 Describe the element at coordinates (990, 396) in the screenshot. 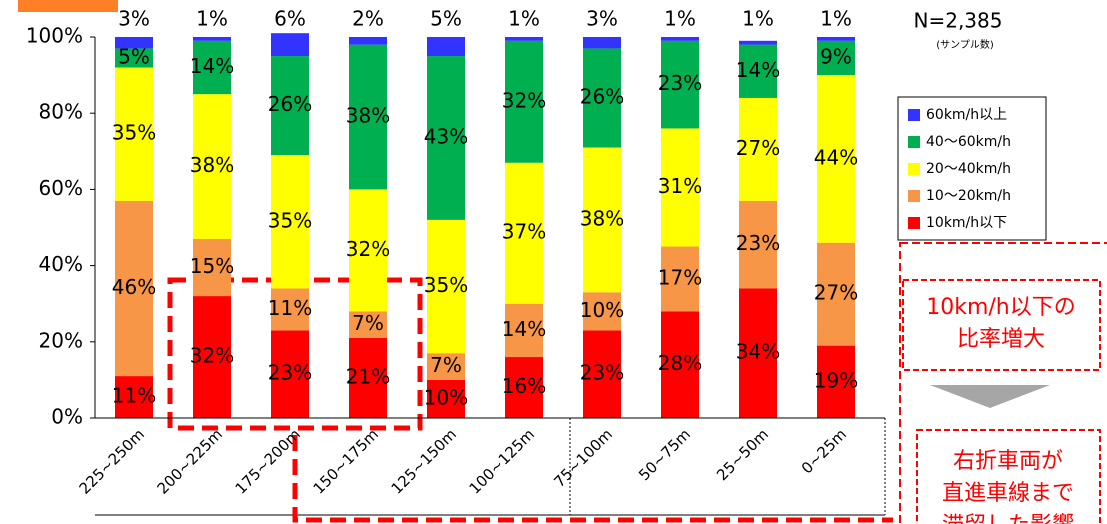

I see `arrow` at that location.